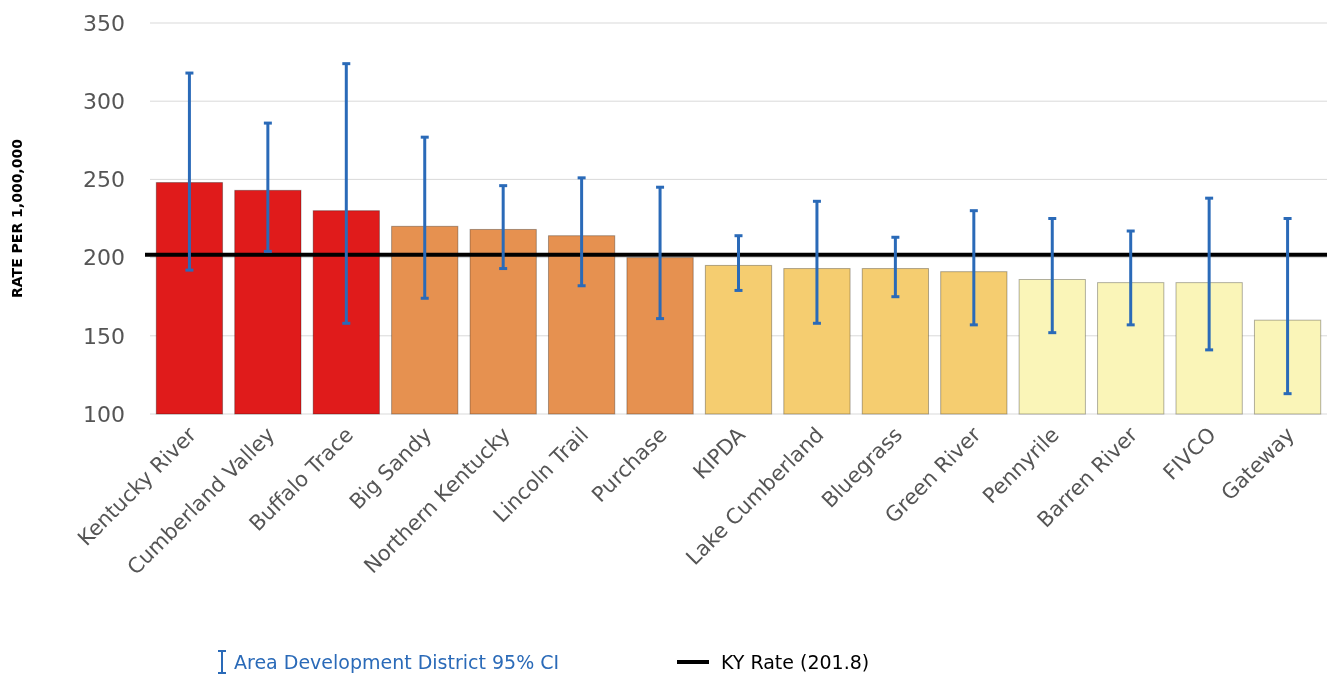 Image resolution: width=1327 pixels, height=677 pixels. What do you see at coordinates (104, 23) in the screenshot?
I see `y-tick-label: 350` at bounding box center [104, 23].